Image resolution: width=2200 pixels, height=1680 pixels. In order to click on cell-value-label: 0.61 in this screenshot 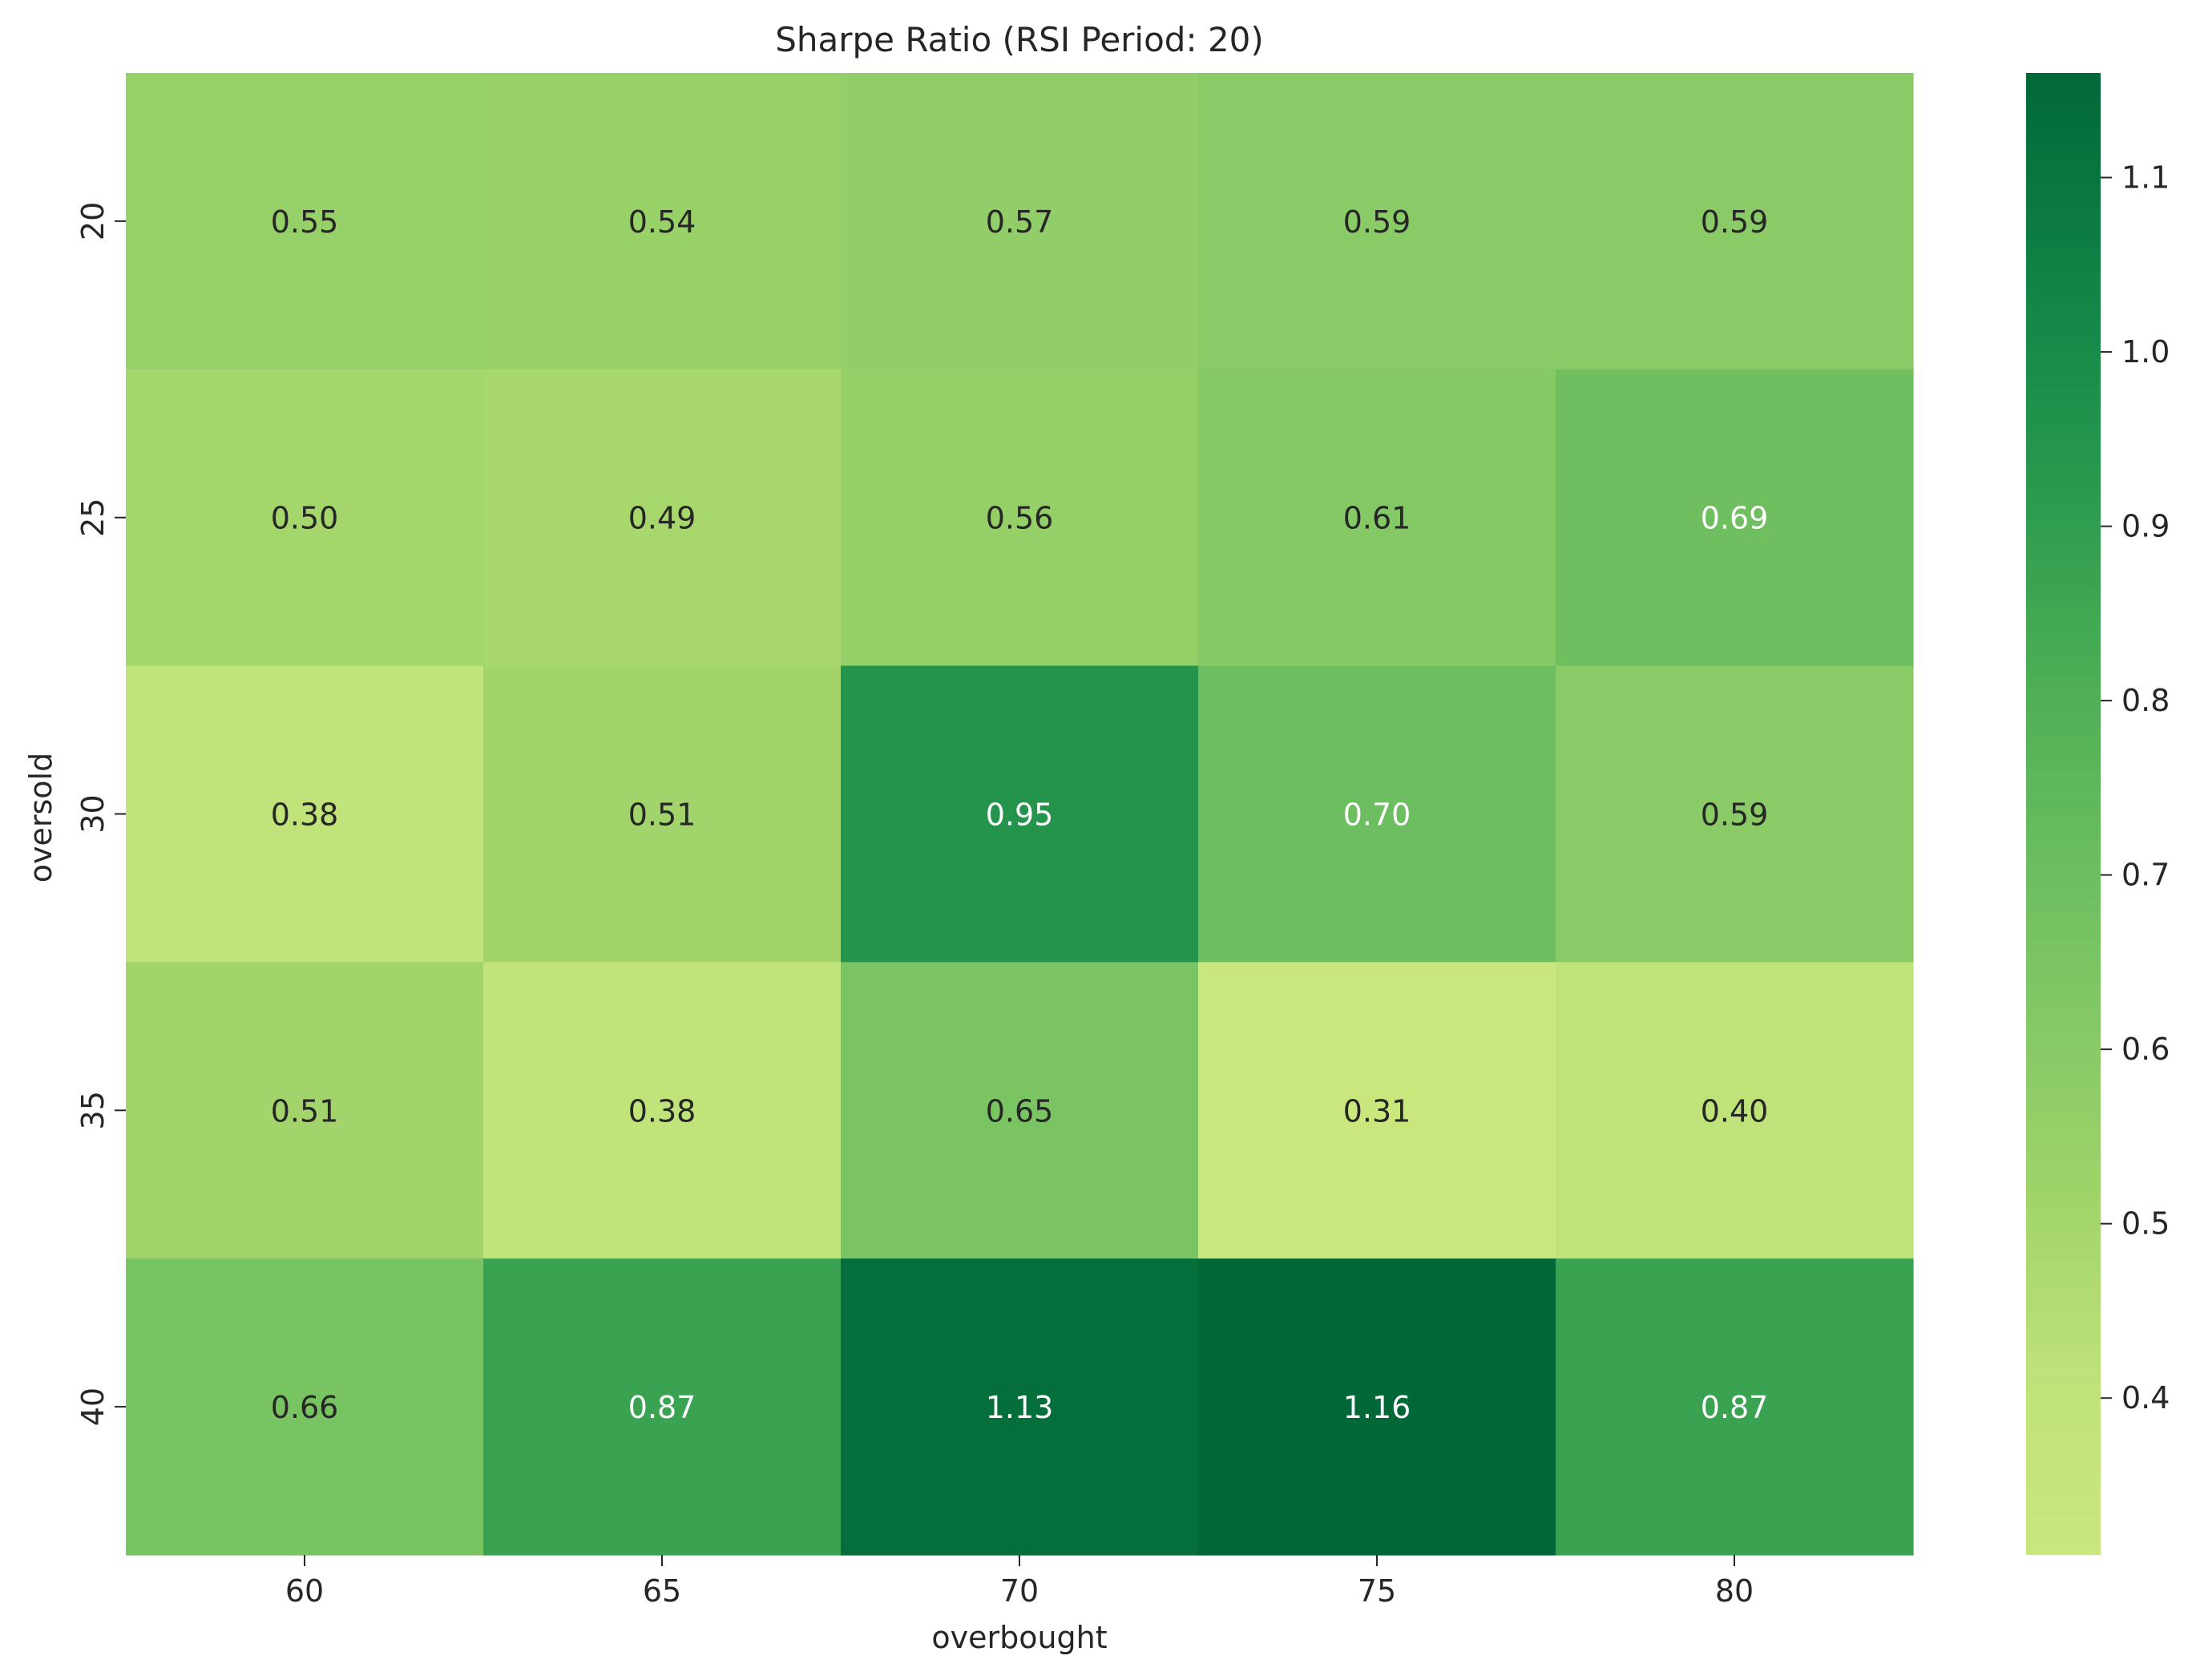, I will do `click(1377, 518)`.